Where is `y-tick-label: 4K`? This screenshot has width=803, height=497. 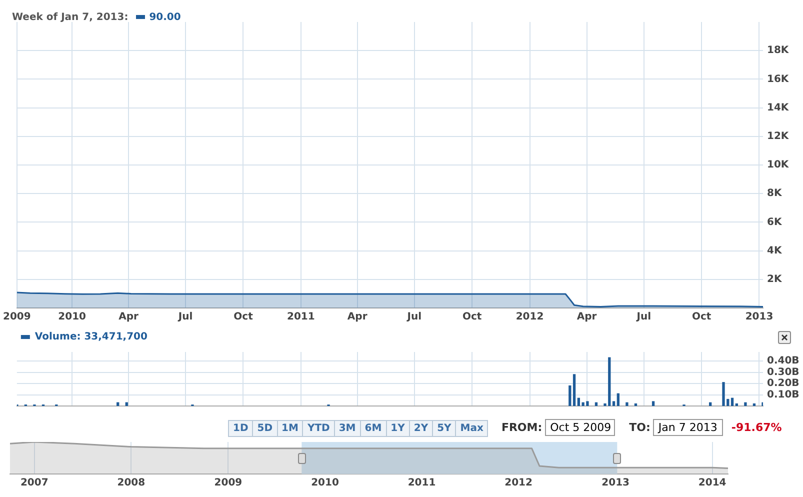
y-tick-label: 4K is located at coordinates (775, 250).